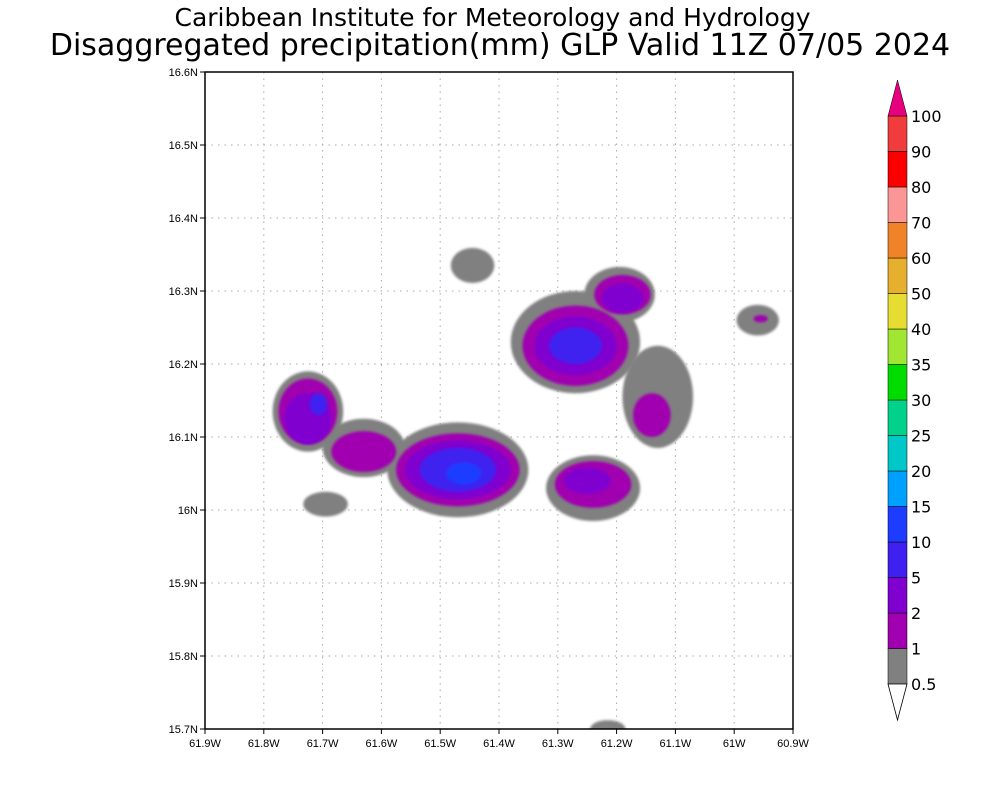 This screenshot has width=1000, height=800. I want to click on colorbar-label: 80, so click(921, 187).